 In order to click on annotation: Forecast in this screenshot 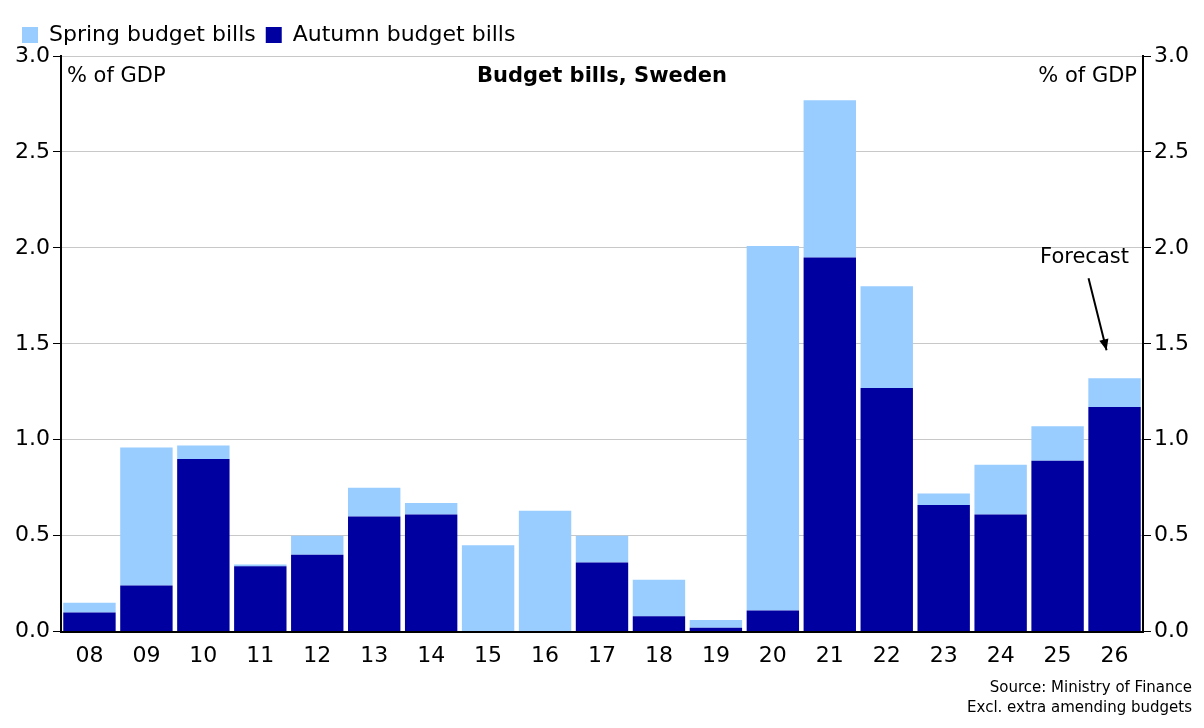, I will do `click(1084, 256)`.